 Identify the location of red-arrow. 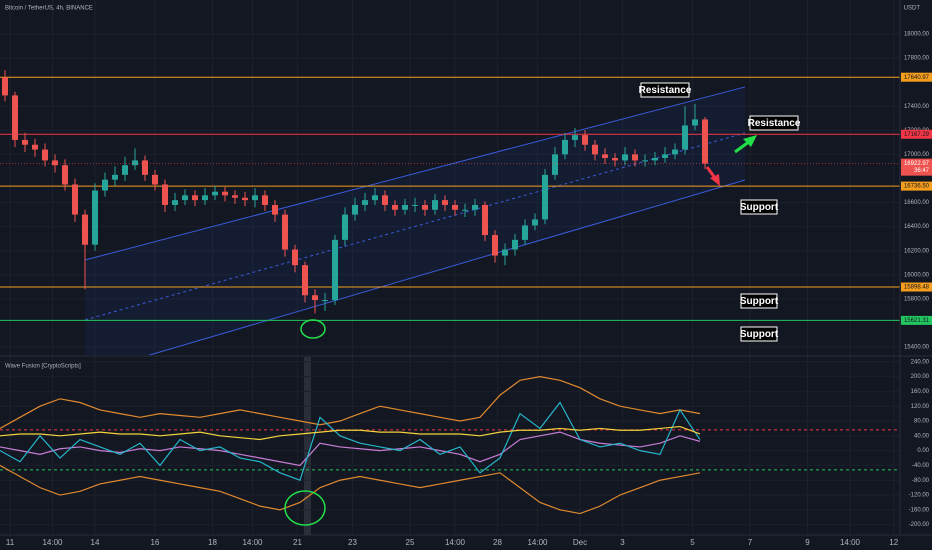
(712, 176).